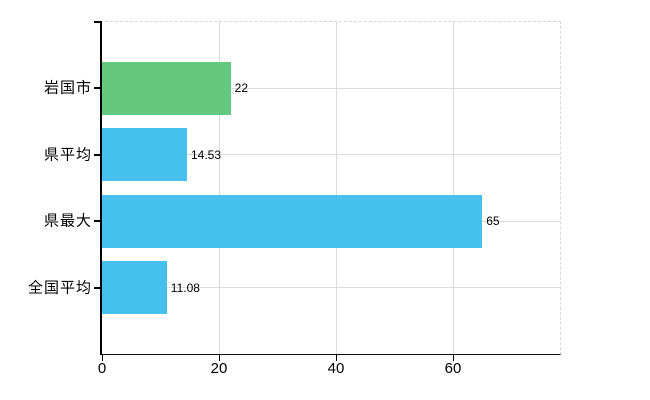 The image size is (650, 400). Describe the element at coordinates (102, 368) in the screenshot. I see `x-axis-label-0: 0` at that location.